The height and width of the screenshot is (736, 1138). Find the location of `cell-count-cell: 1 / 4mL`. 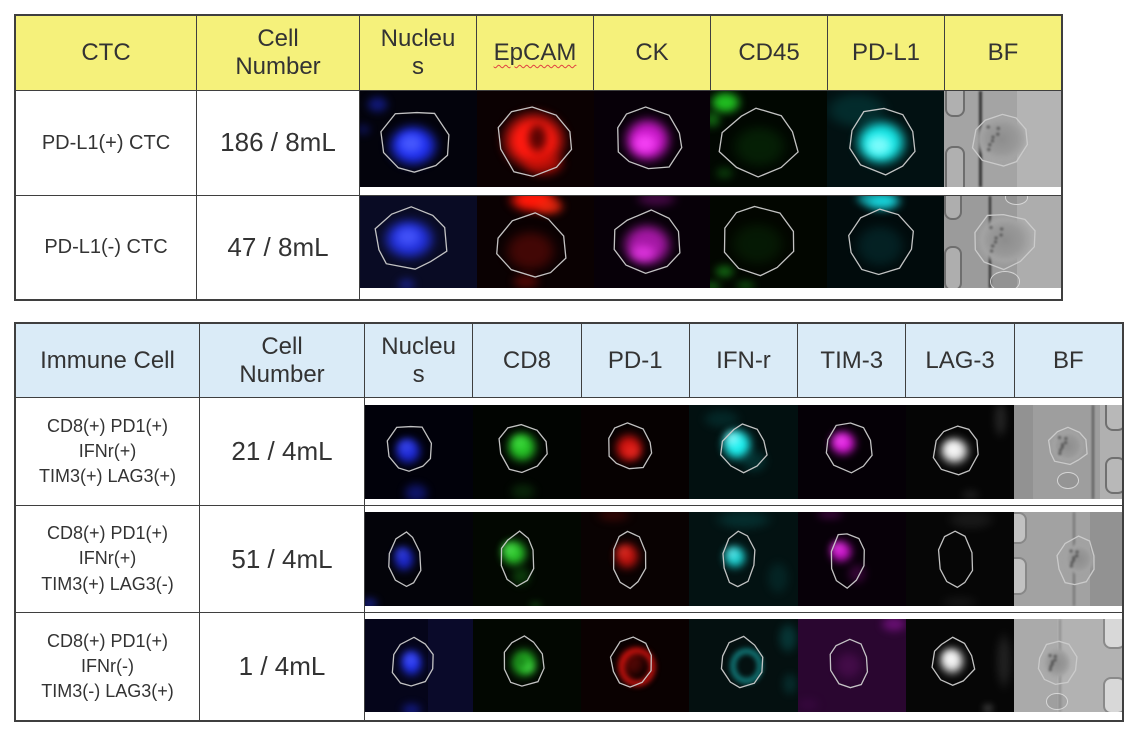

cell-count-cell: 1 / 4mL is located at coordinates (282, 667).